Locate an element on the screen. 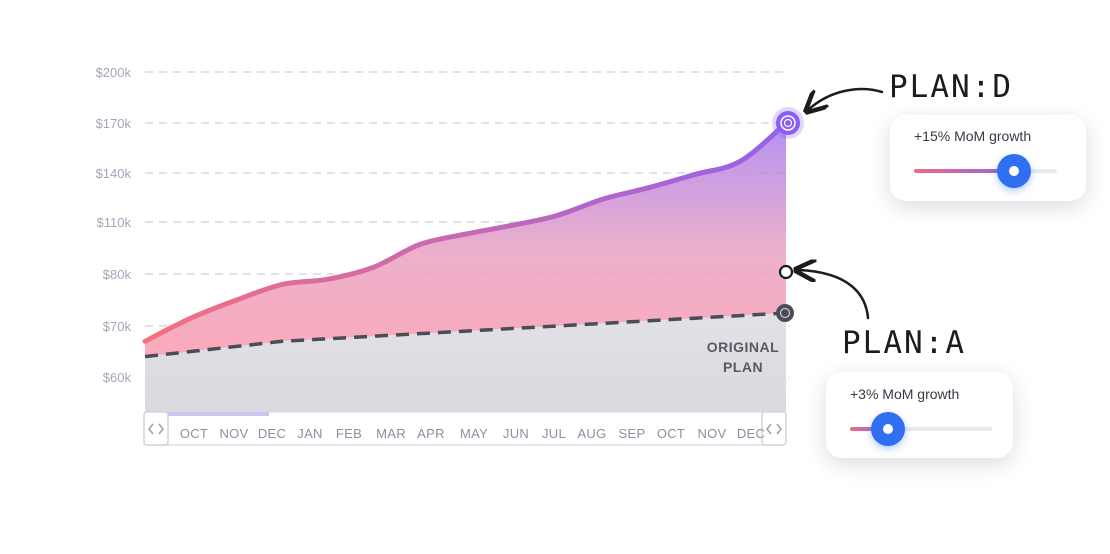 Image resolution: width=1110 pixels, height=554 pixels. x-tick-label: JUN is located at coordinates (516, 433).